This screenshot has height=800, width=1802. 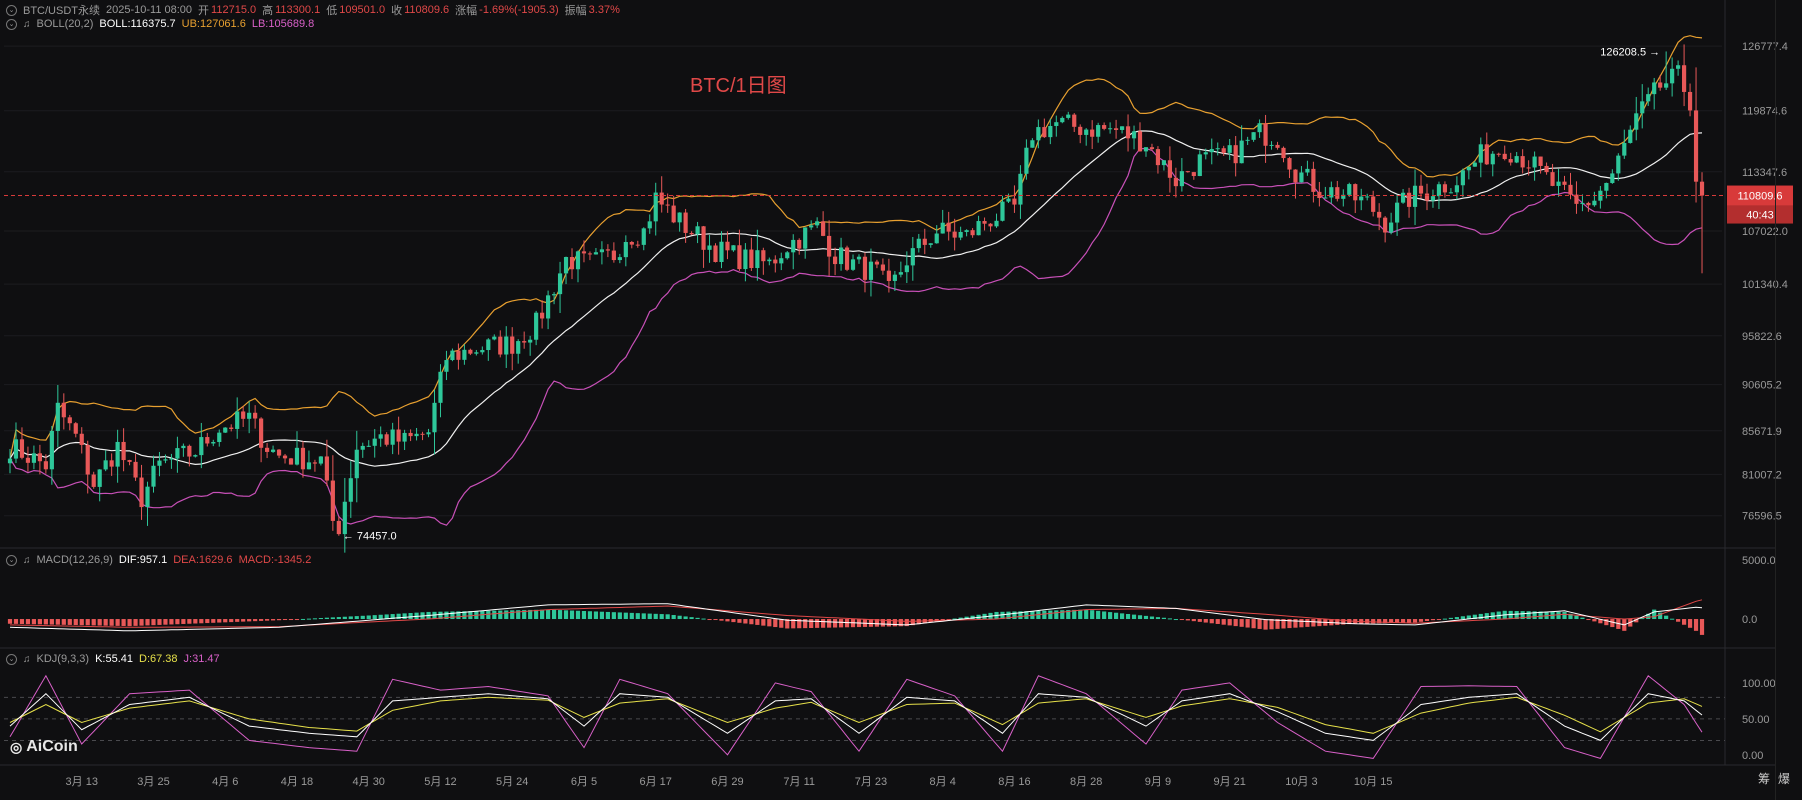 I want to click on macd-axis-label: 0.0, so click(x=1749, y=620).